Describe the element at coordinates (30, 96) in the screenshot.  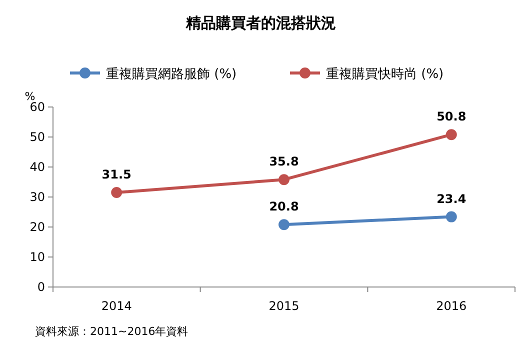
I see `y-axis-title: %` at that location.